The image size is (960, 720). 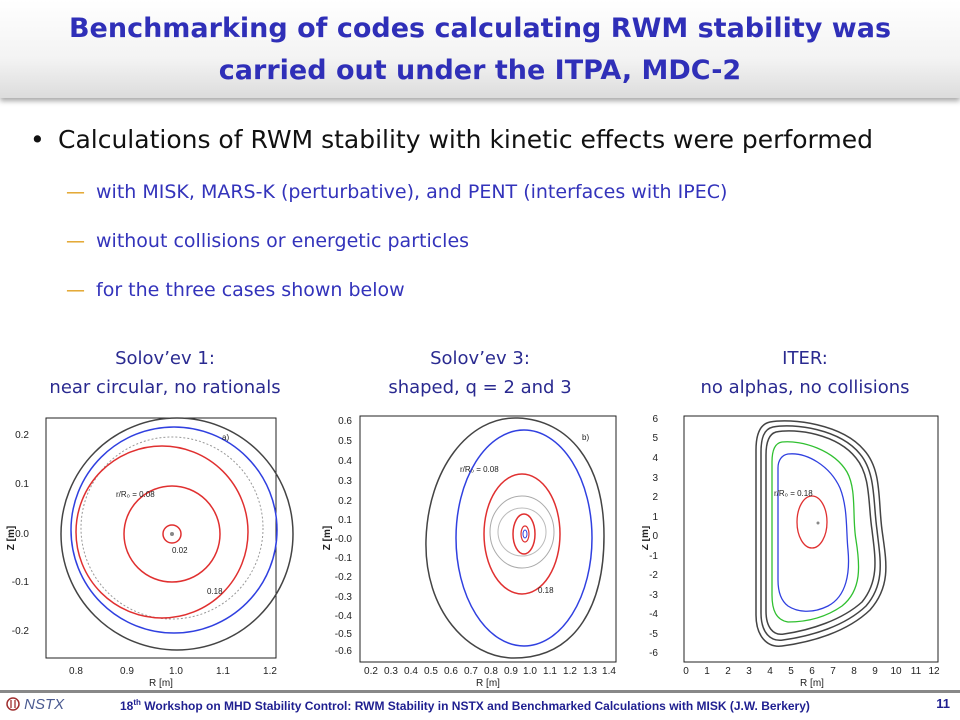 I want to click on plot-2-xtick: 1.3, so click(x=590, y=671).